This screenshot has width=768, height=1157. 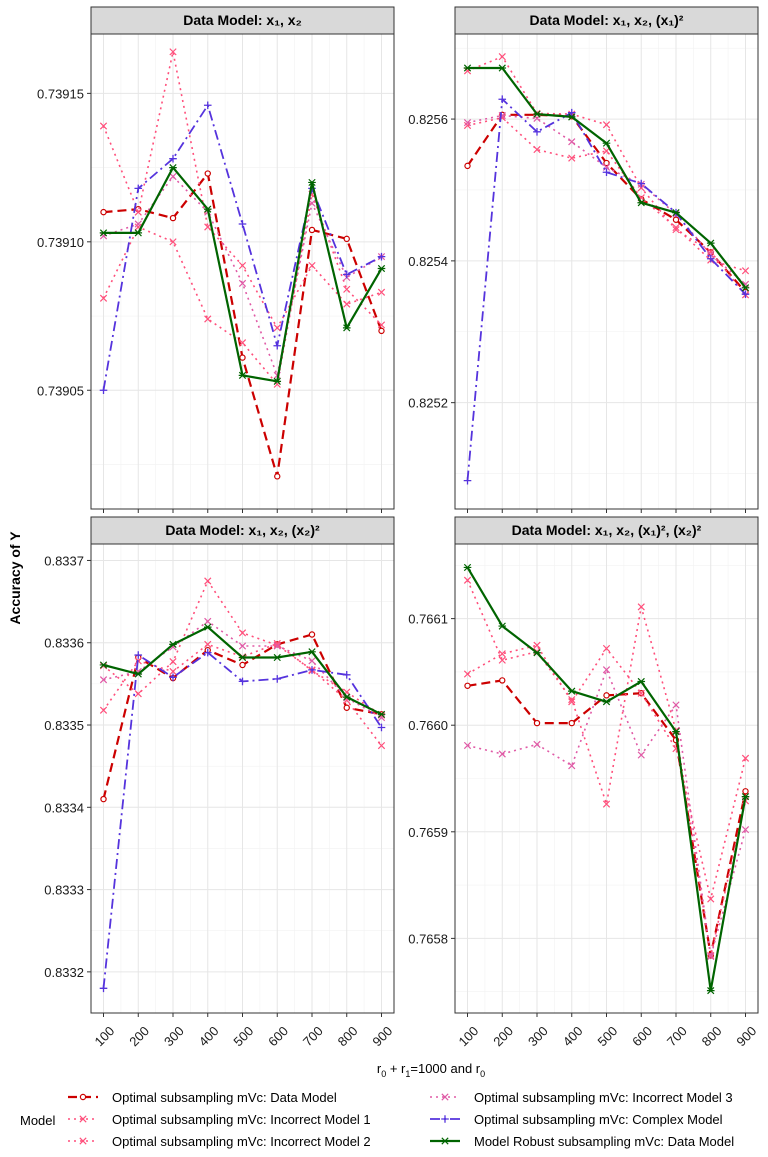 What do you see at coordinates (428, 832) in the screenshot?
I see `y-tick-label: 0.7659` at bounding box center [428, 832].